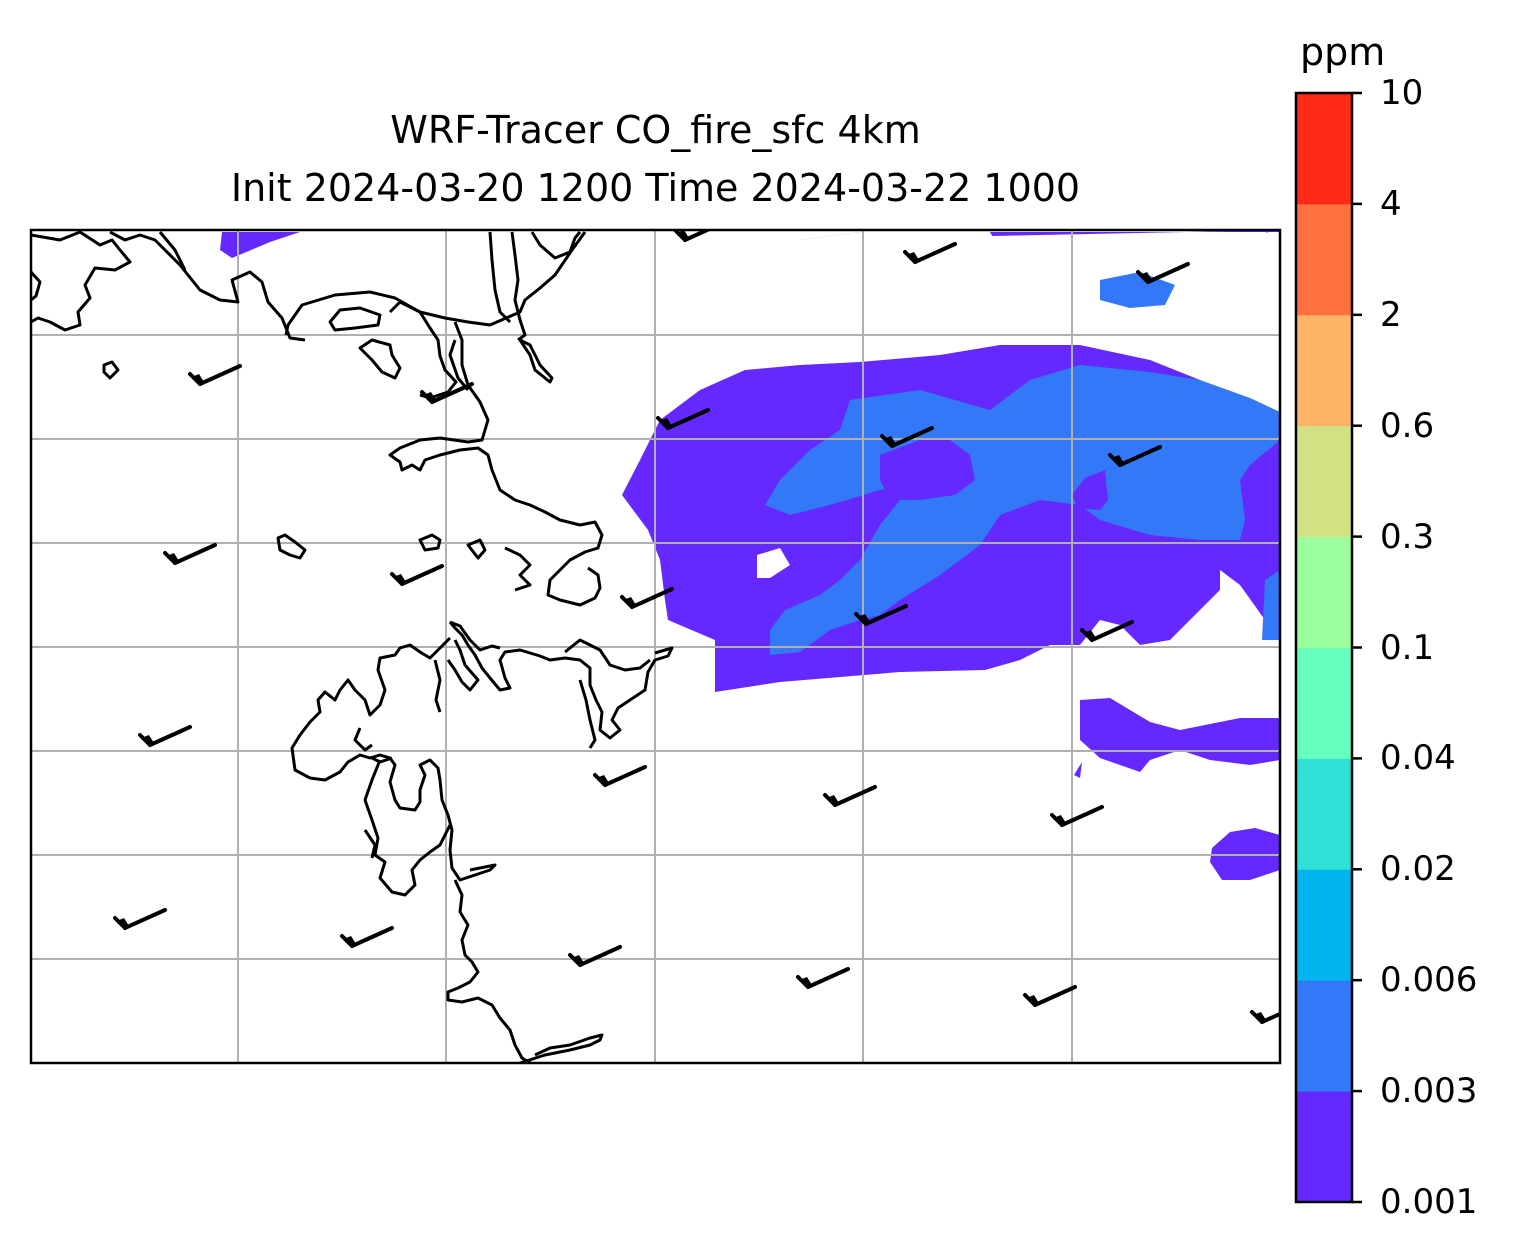 The height and width of the screenshot is (1256, 1528). Describe the element at coordinates (1022, 463) in the screenshot. I see `tracer-band-0.003` at that location.